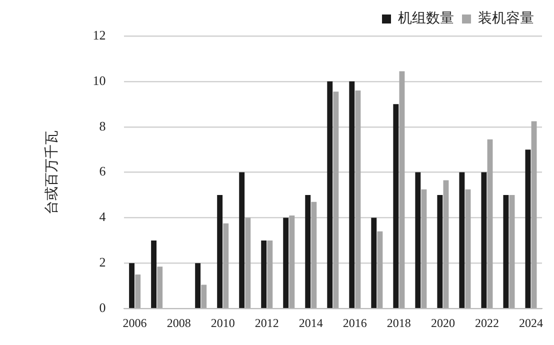  What do you see at coordinates (102, 216) in the screenshot?
I see `y-tick-label: 4` at bounding box center [102, 216].